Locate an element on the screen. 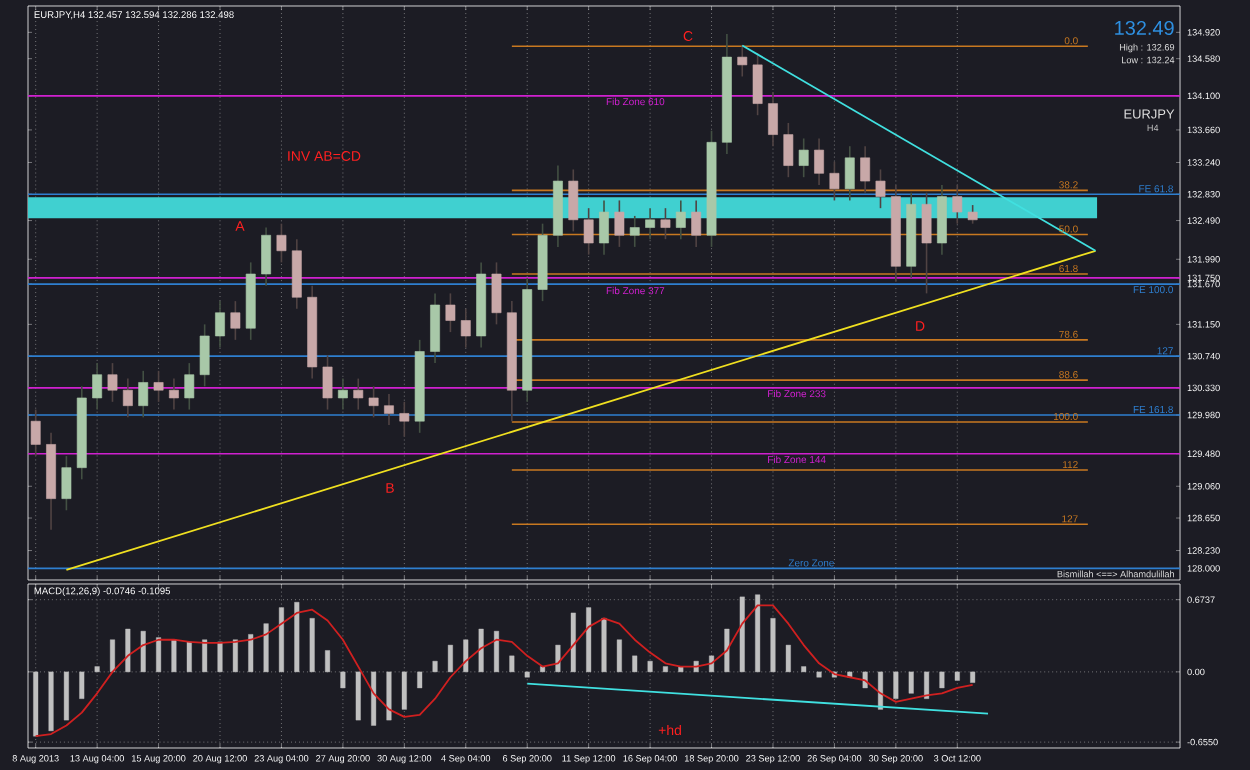  annotation: 132.49 is located at coordinates (1144, 28).